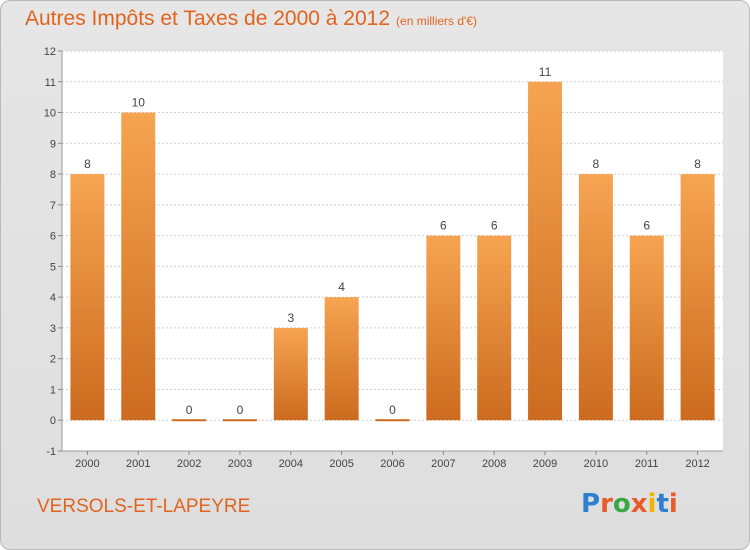 This screenshot has height=550, width=750. Describe the element at coordinates (647, 464) in the screenshot. I see `x-tick-label: 2011` at that location.